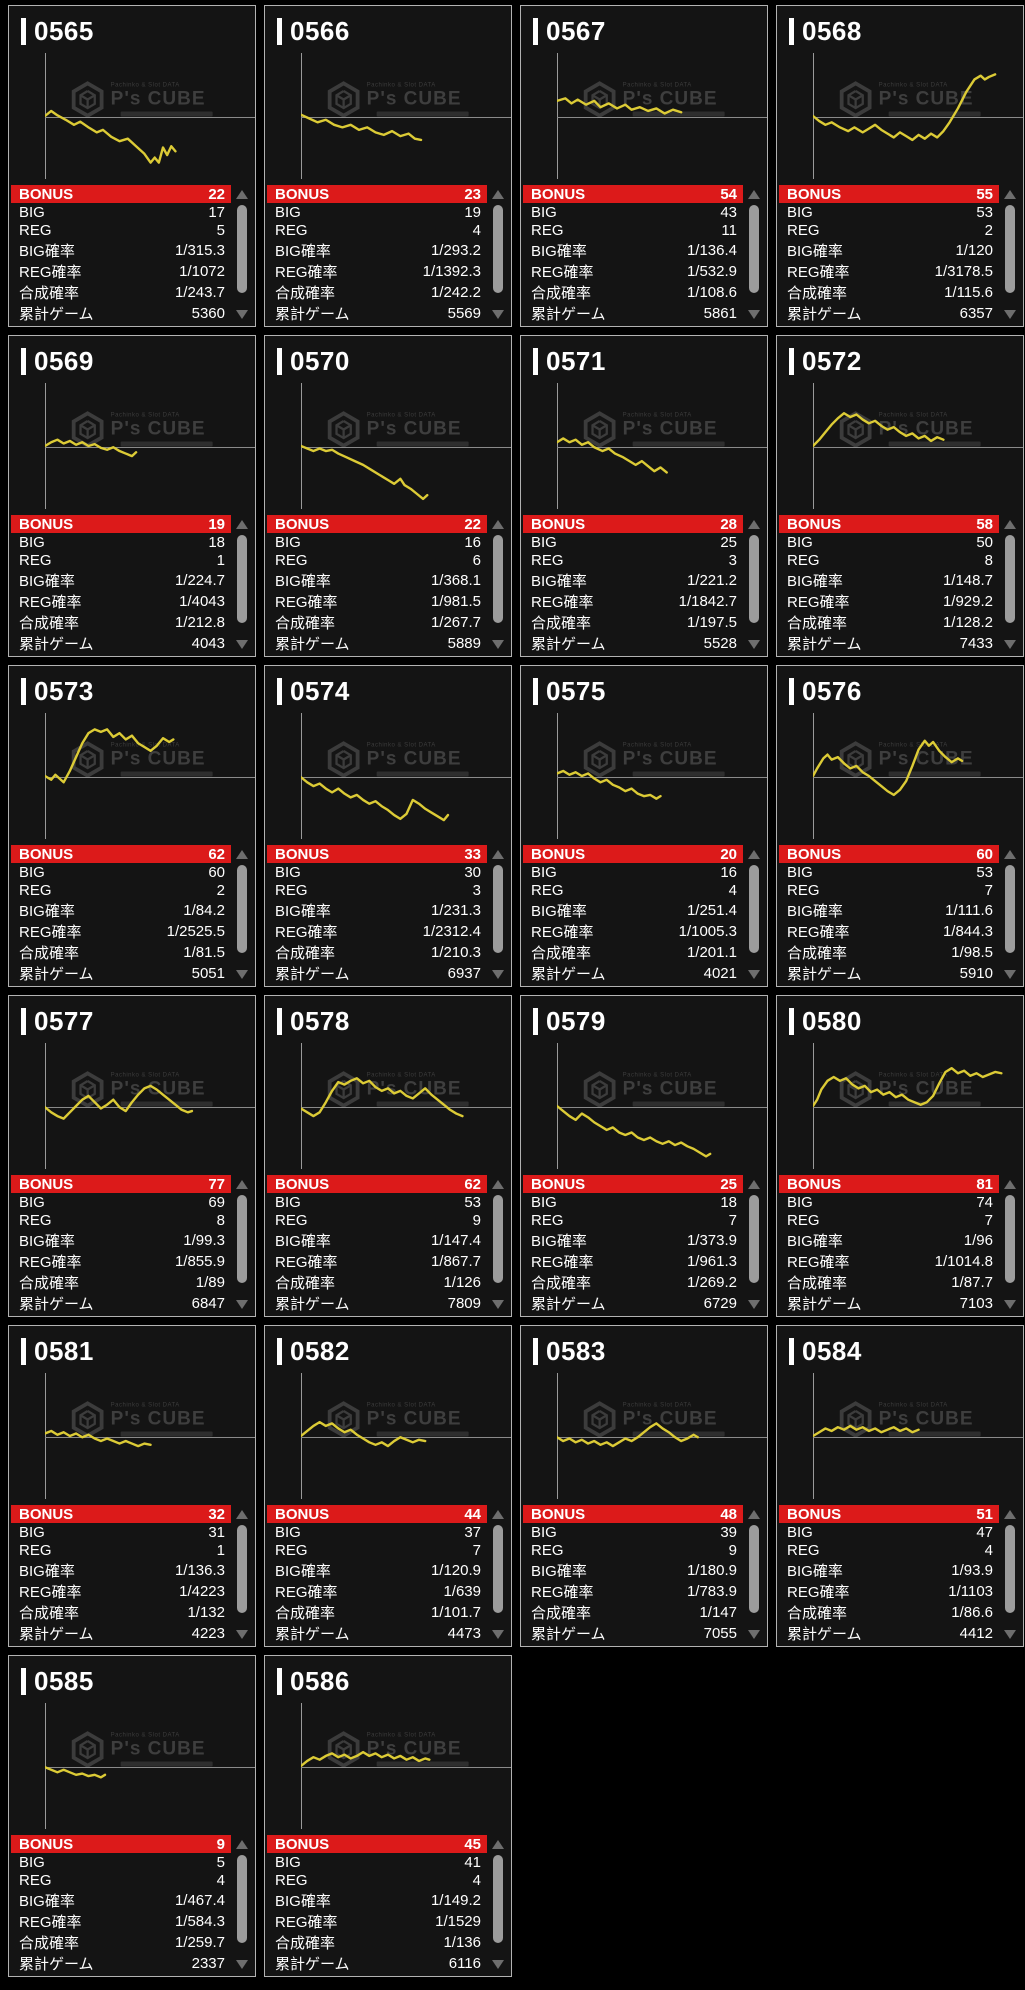  Describe the element at coordinates (388, 1156) in the screenshot. I see `machine-card: 0578 Pachinko & Slot DATA P's CUBE` at that location.